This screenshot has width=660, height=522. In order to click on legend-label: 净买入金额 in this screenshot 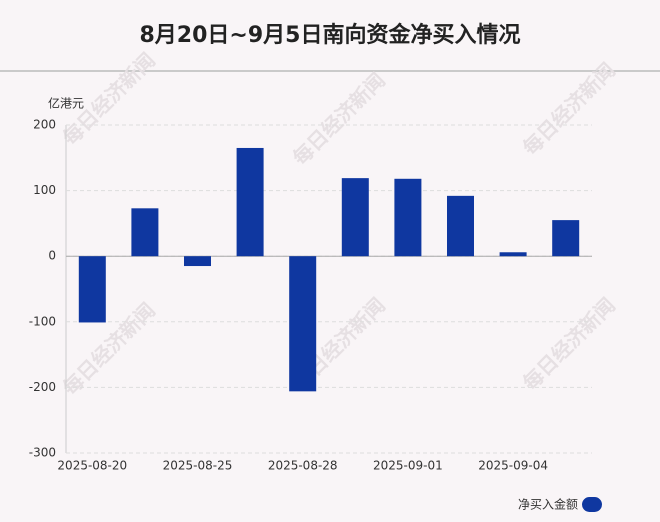, I will do `click(548, 504)`.